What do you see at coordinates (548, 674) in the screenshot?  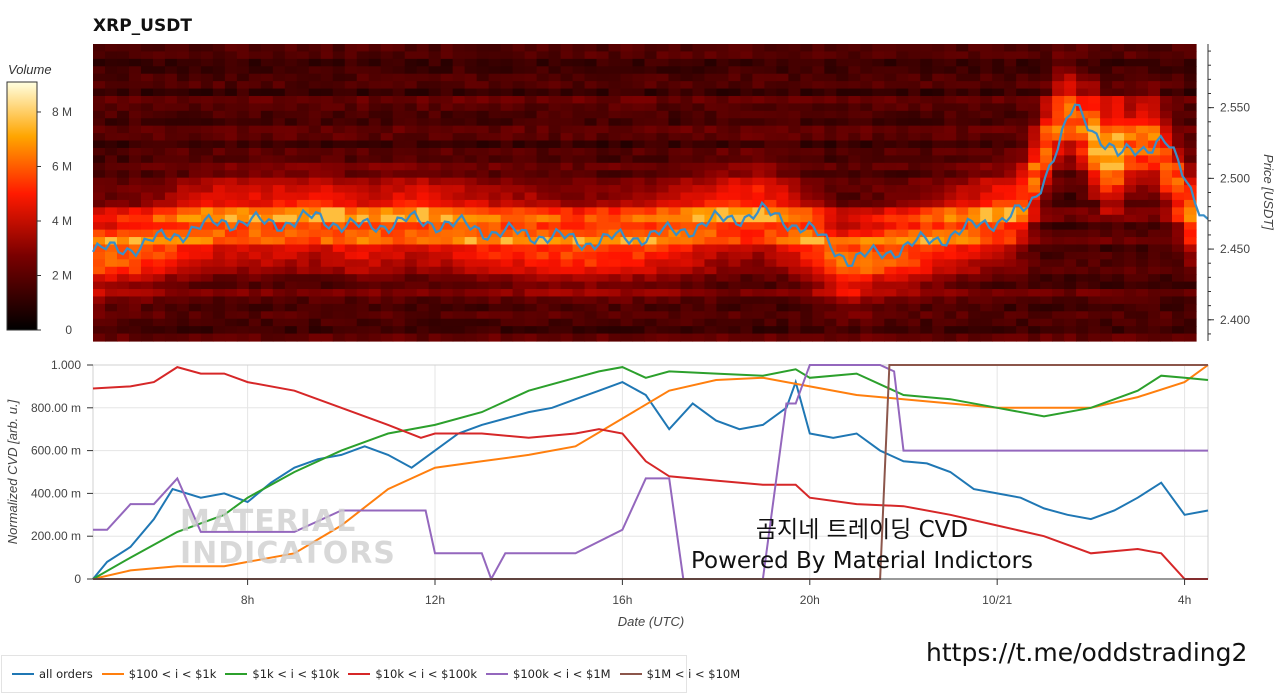 I see `legend-item: $100k < i < $1M` at bounding box center [548, 674].